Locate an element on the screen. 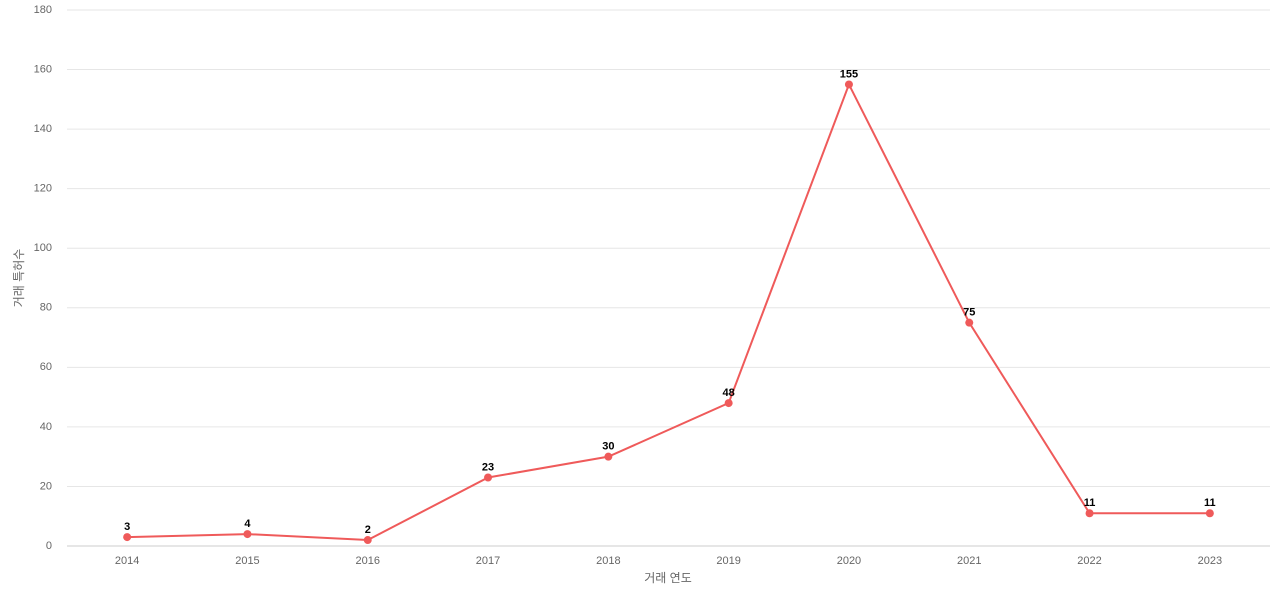 The image size is (1280, 600). data-label: 75 is located at coordinates (969, 313).